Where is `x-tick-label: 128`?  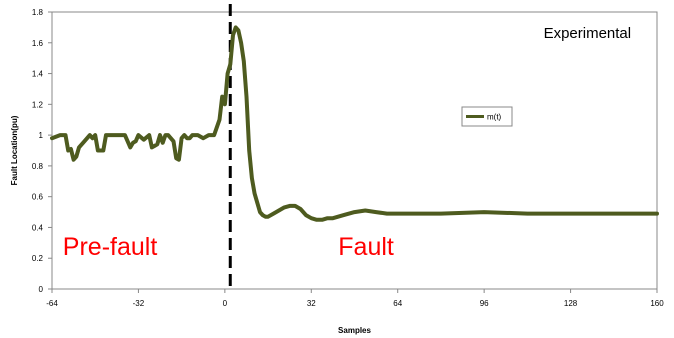
x-tick-label: 128 is located at coordinates (571, 303).